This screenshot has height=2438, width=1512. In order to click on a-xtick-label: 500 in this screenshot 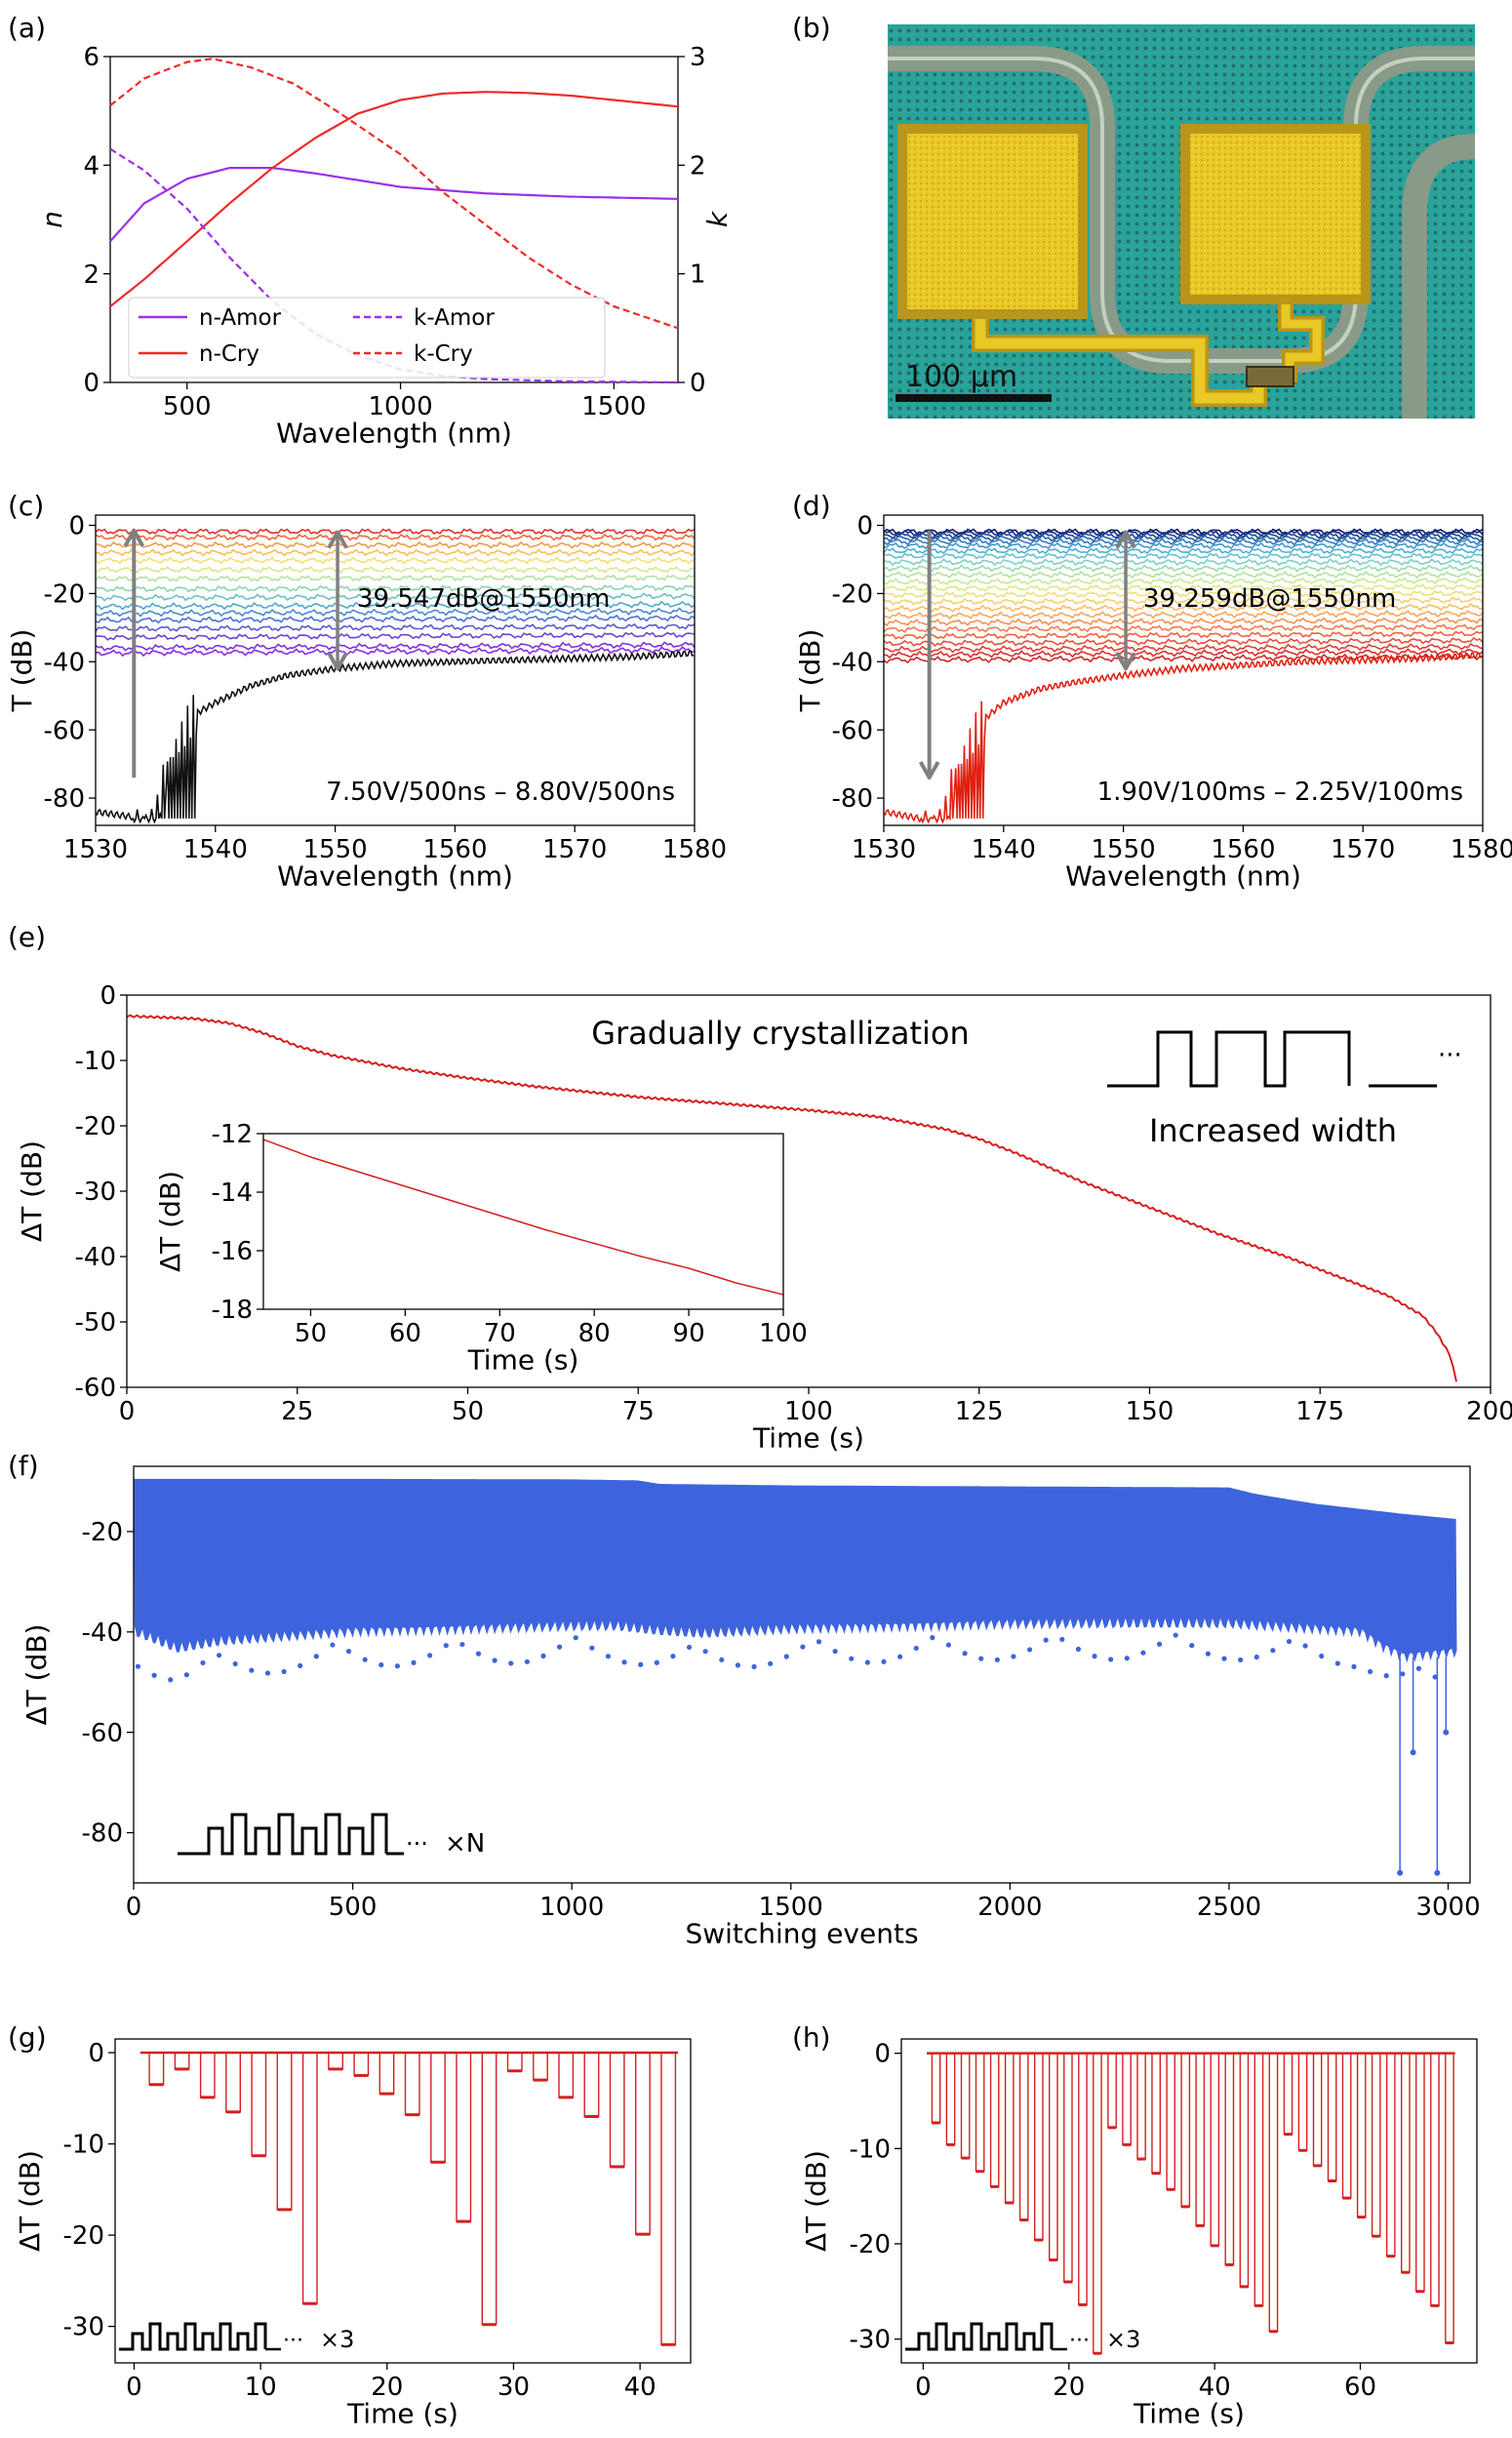, I will do `click(187, 406)`.